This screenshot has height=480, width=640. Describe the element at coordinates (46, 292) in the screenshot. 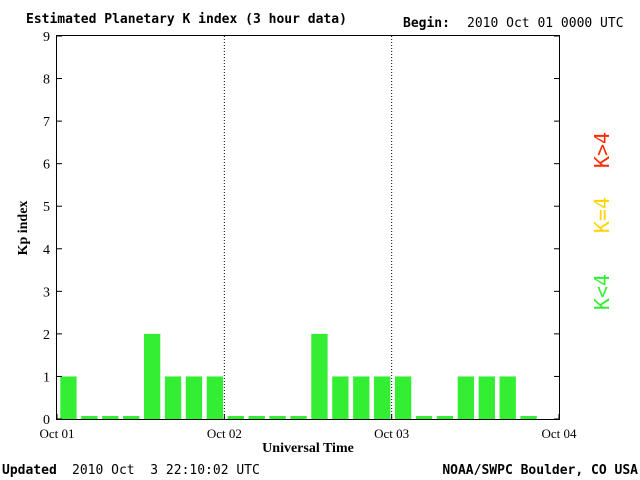

I see `y-tick-label: 3` at that location.